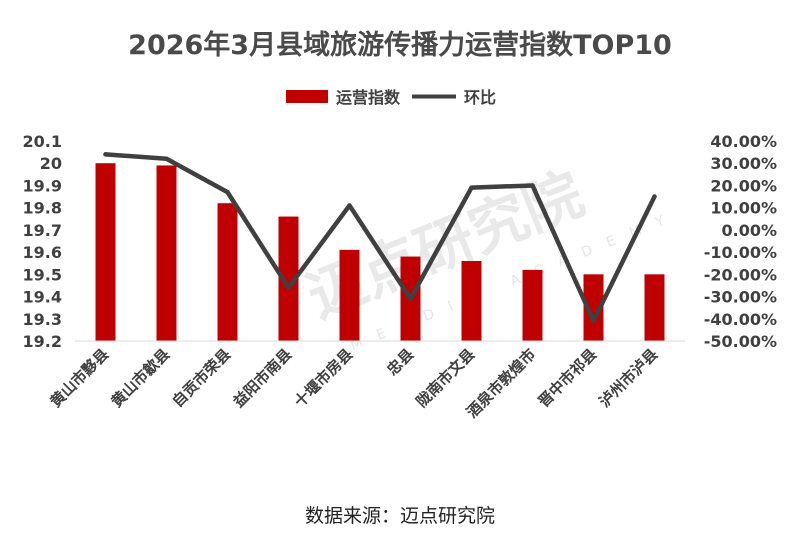  I want to click on y-left-tick-label: 19.5, so click(42, 274).